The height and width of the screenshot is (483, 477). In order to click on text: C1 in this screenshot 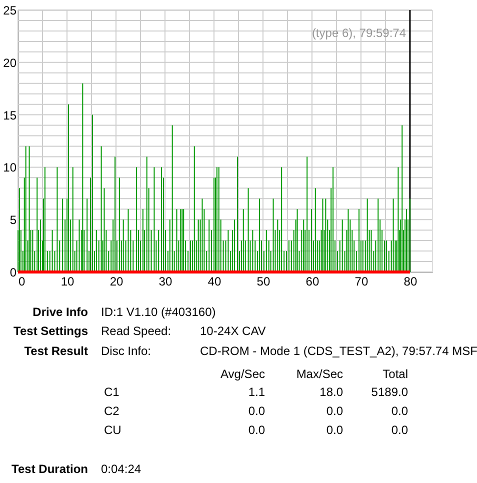, I will do `click(112, 392)`.